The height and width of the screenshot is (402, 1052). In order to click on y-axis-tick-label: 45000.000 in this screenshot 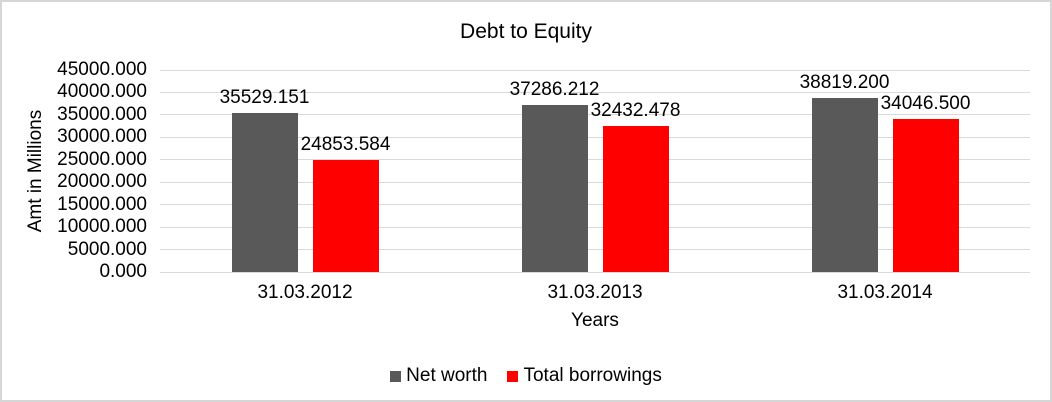, I will do `click(102, 69)`.